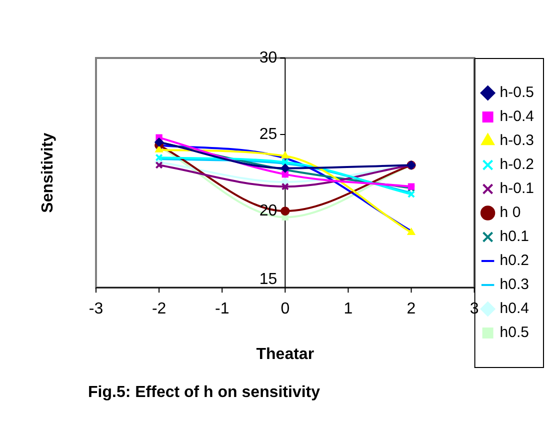 Image resolution: width=555 pixels, height=423 pixels. Describe the element at coordinates (515, 309) in the screenshot. I see `legend-label: h0.4` at that location.